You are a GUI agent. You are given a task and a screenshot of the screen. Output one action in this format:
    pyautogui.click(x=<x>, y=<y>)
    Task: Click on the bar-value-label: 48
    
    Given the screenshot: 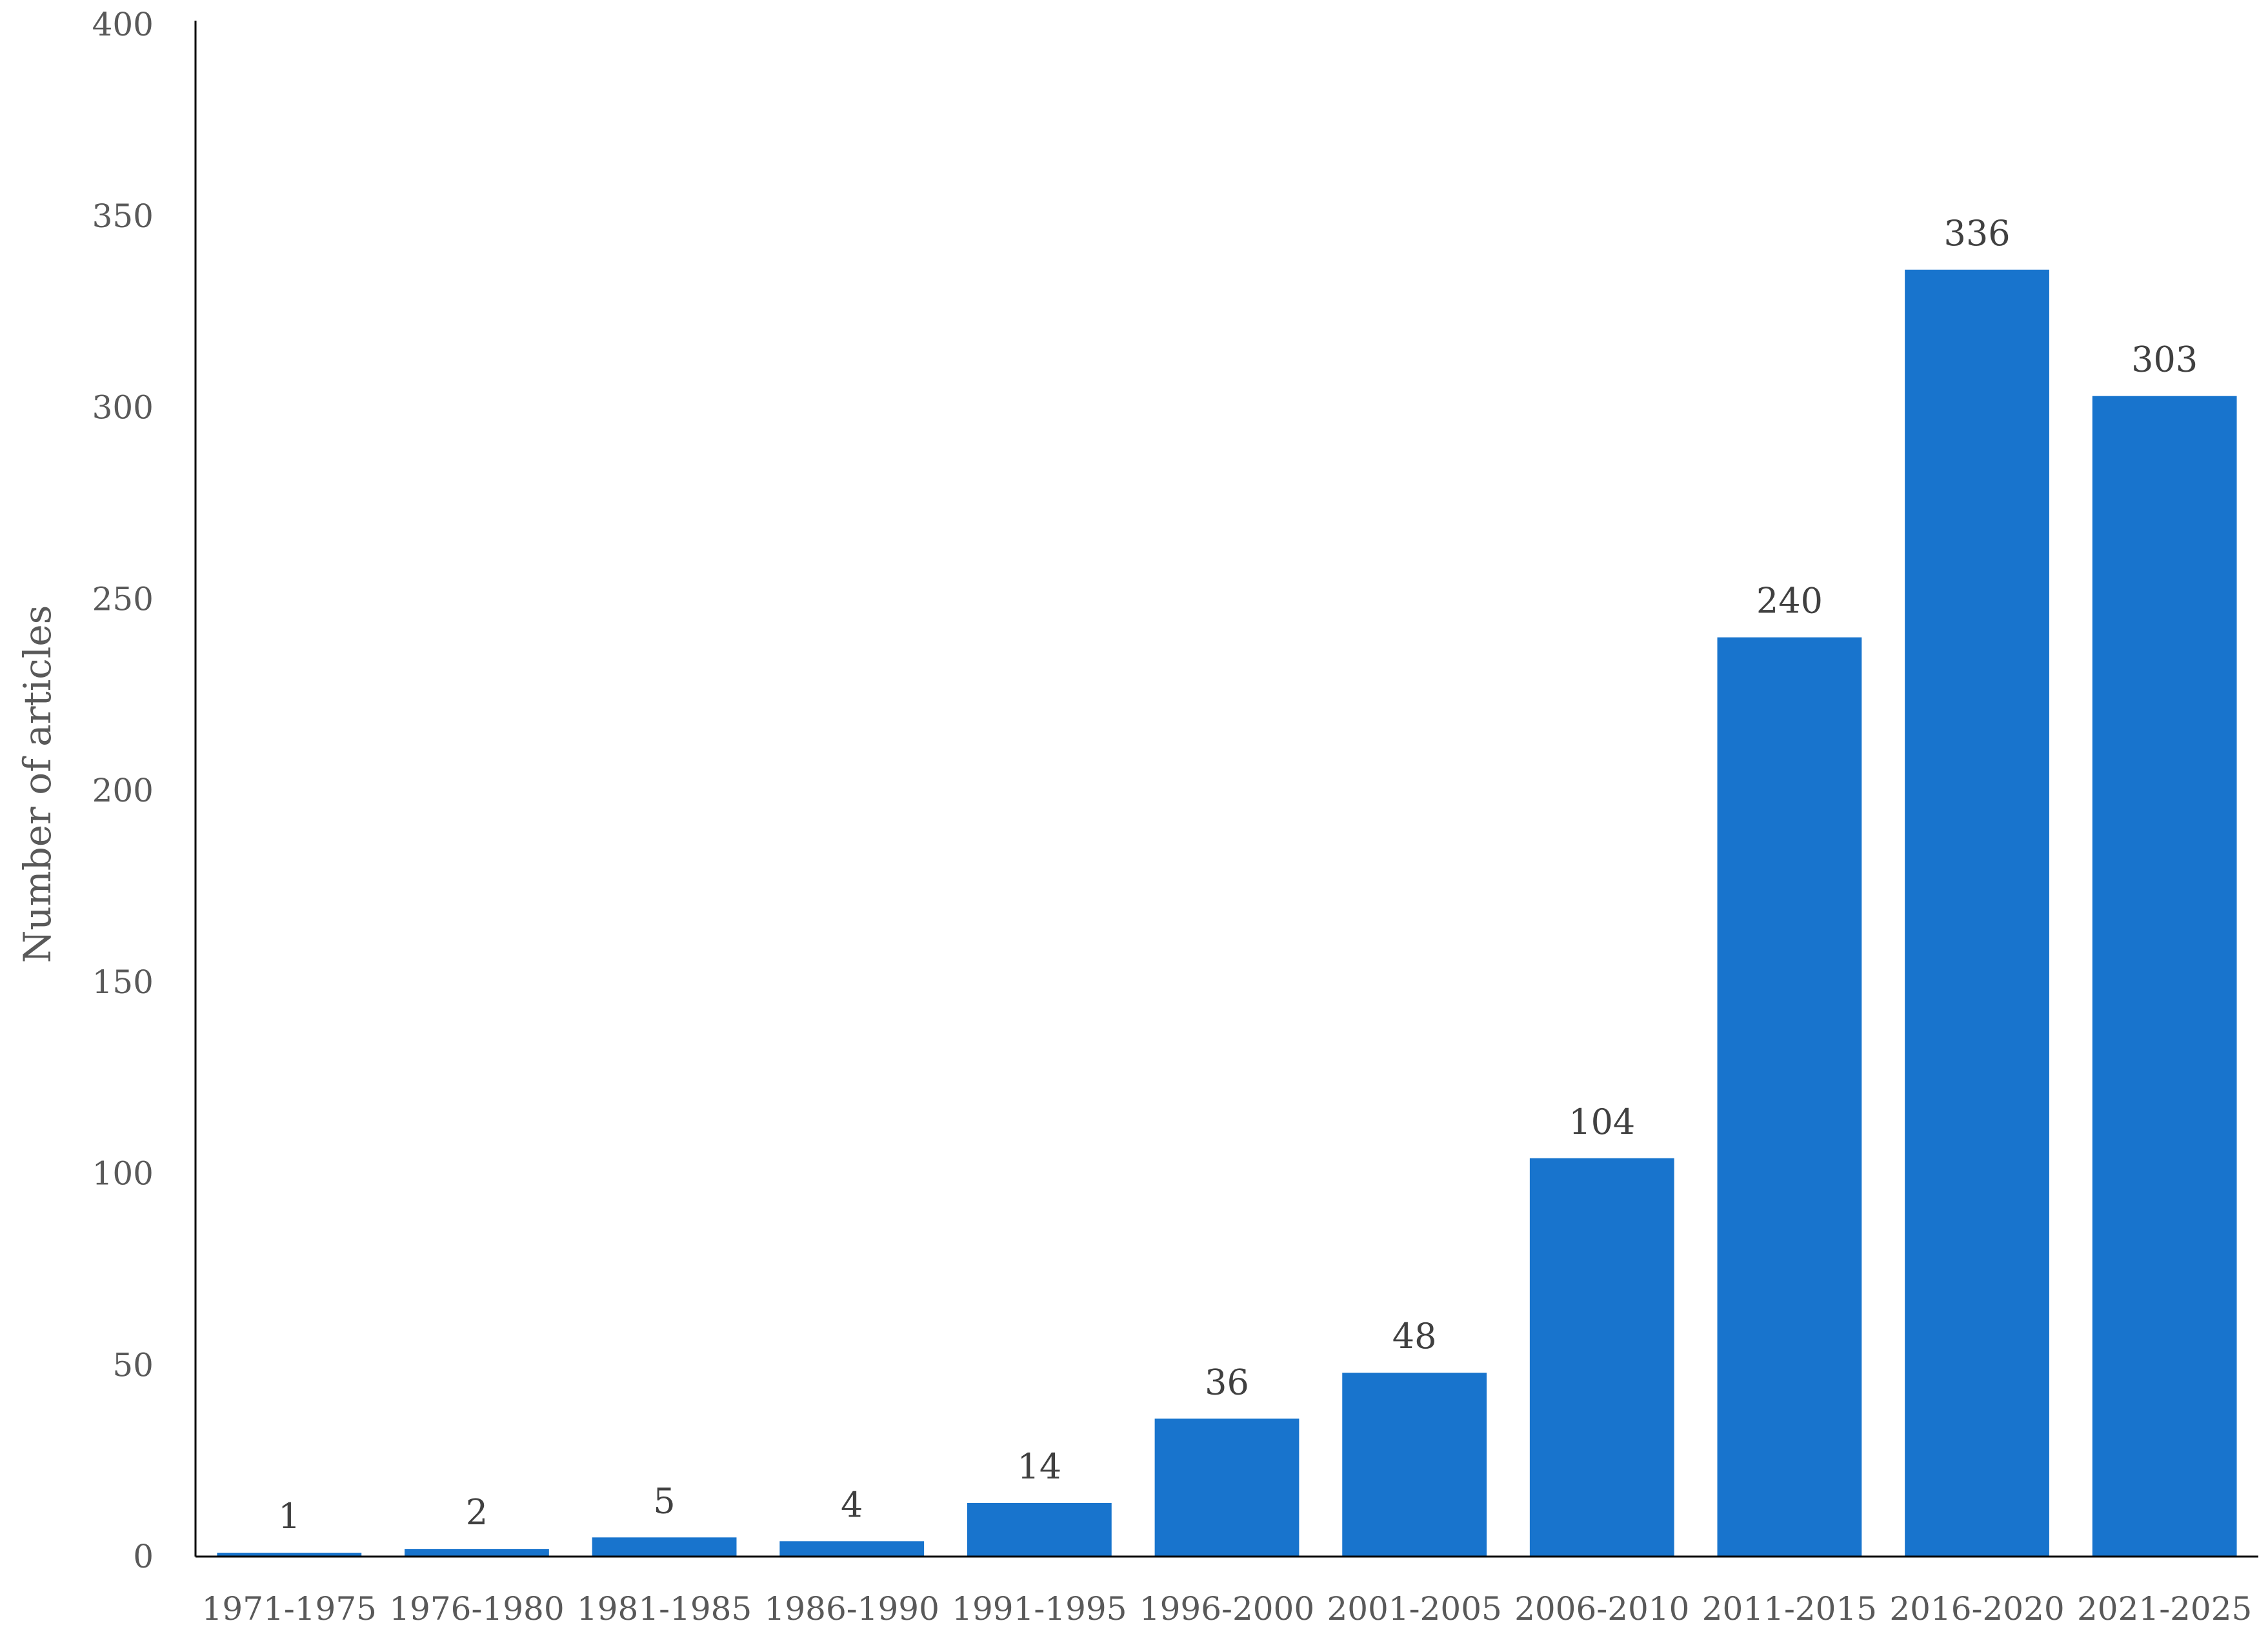 What is the action you would take?
    pyautogui.click(x=1415, y=1336)
    